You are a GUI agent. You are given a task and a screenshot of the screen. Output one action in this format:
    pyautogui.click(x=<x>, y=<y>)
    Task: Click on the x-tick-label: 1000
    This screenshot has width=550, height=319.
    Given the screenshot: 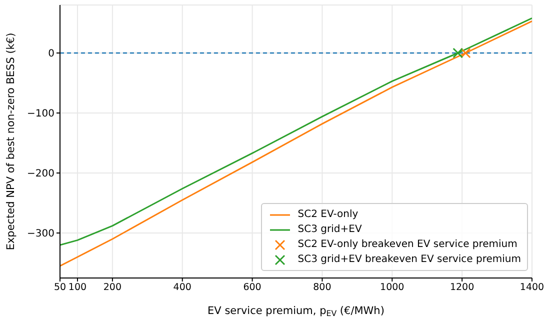 What is the action you would take?
    pyautogui.click(x=392, y=288)
    